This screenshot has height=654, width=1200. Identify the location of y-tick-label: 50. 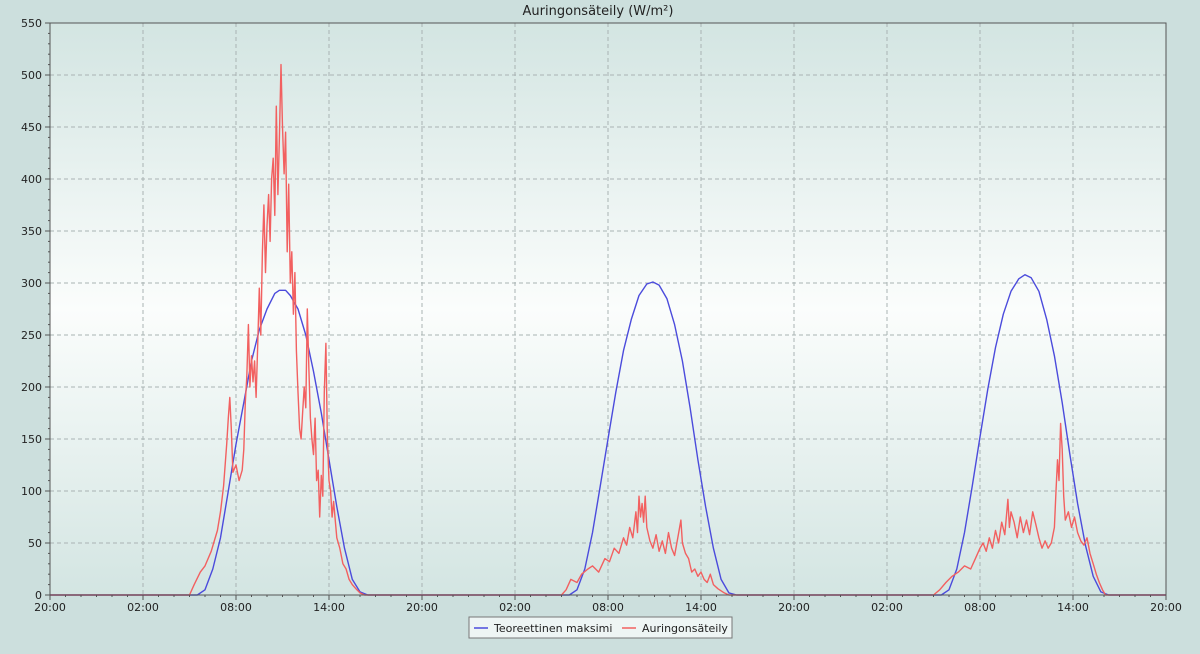
(35, 543).